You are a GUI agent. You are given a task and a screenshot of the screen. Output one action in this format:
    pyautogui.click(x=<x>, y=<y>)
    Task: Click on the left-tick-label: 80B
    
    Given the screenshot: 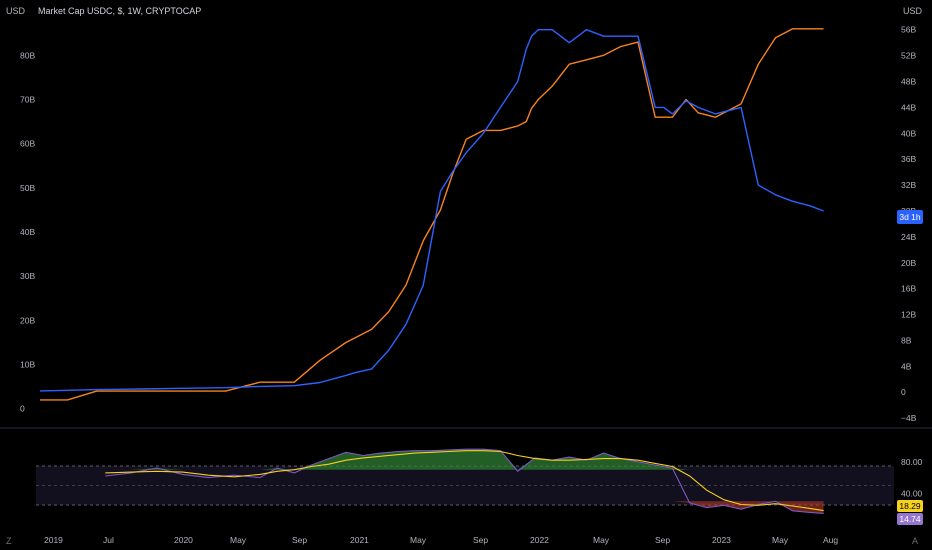 What is the action you would take?
    pyautogui.click(x=27, y=55)
    